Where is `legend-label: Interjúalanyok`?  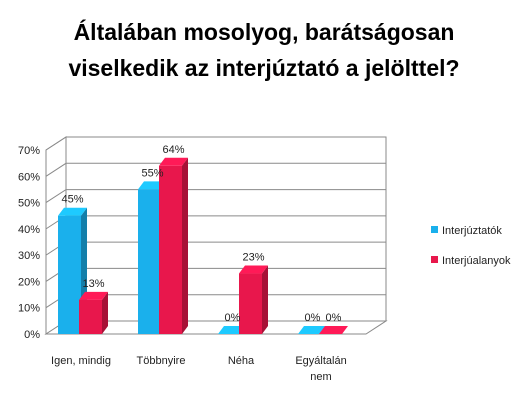
legend-label: Interjúalanyok is located at coordinates (476, 261).